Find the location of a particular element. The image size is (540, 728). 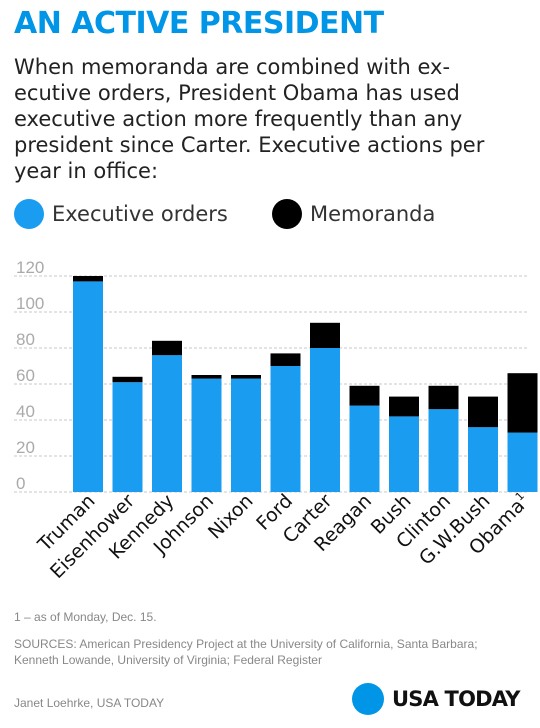

usa-today-logo: USA TODAY is located at coordinates (436, 699).